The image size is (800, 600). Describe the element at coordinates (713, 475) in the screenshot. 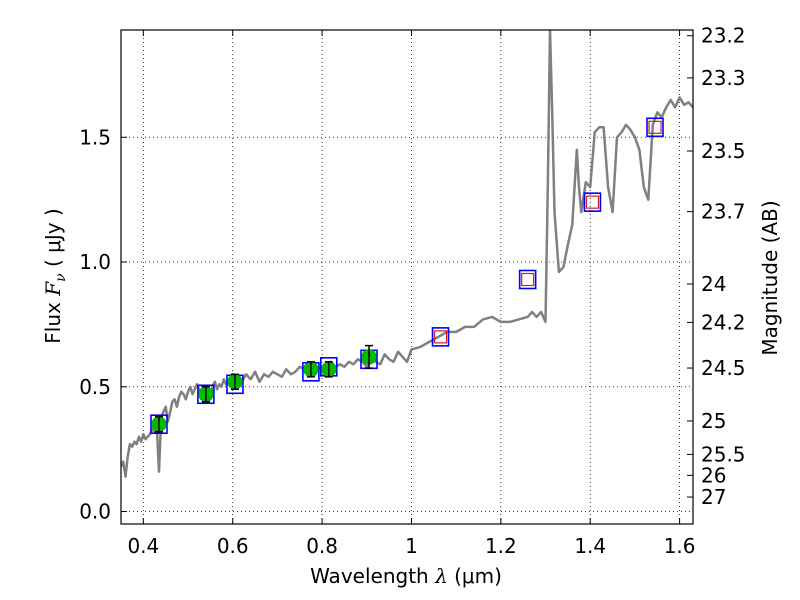

I see `y2-tick-label: 26` at that location.